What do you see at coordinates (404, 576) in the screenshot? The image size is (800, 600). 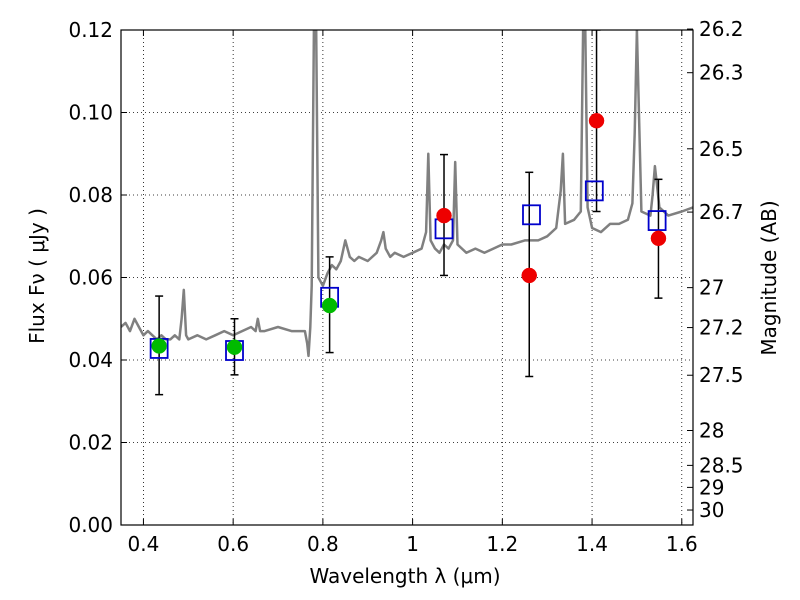 I see `x-axis-label: Wavelength λ (μm)` at bounding box center [404, 576].